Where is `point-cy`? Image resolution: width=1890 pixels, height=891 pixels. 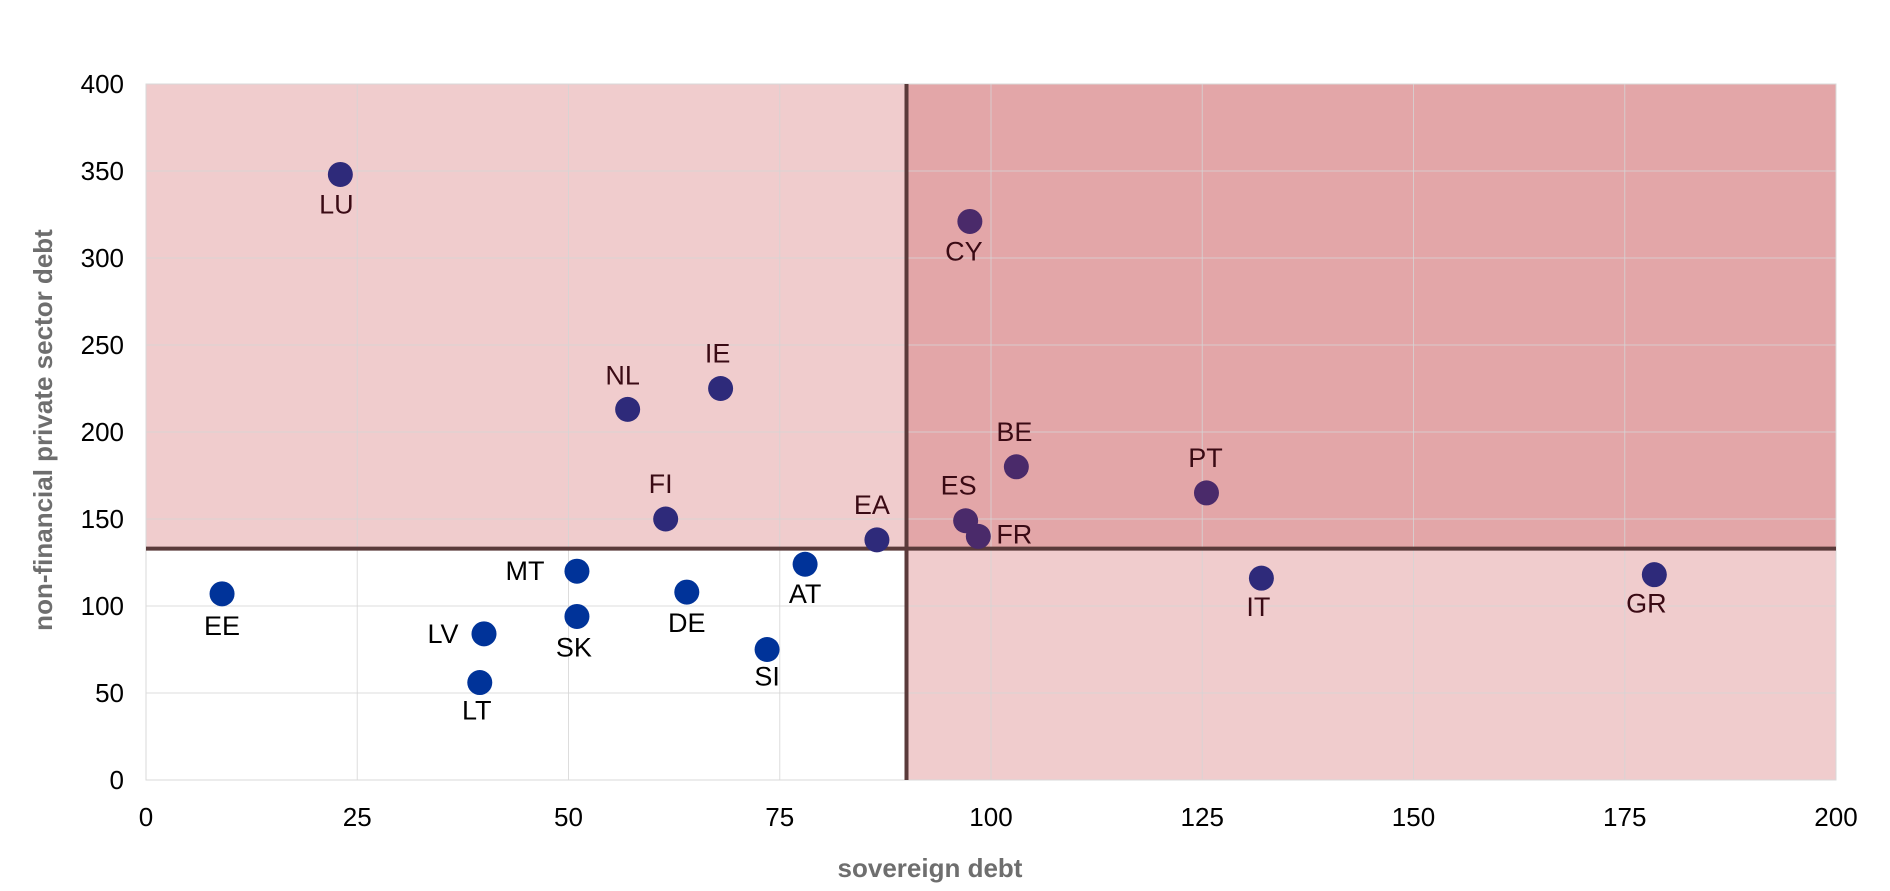
point-cy is located at coordinates (970, 221).